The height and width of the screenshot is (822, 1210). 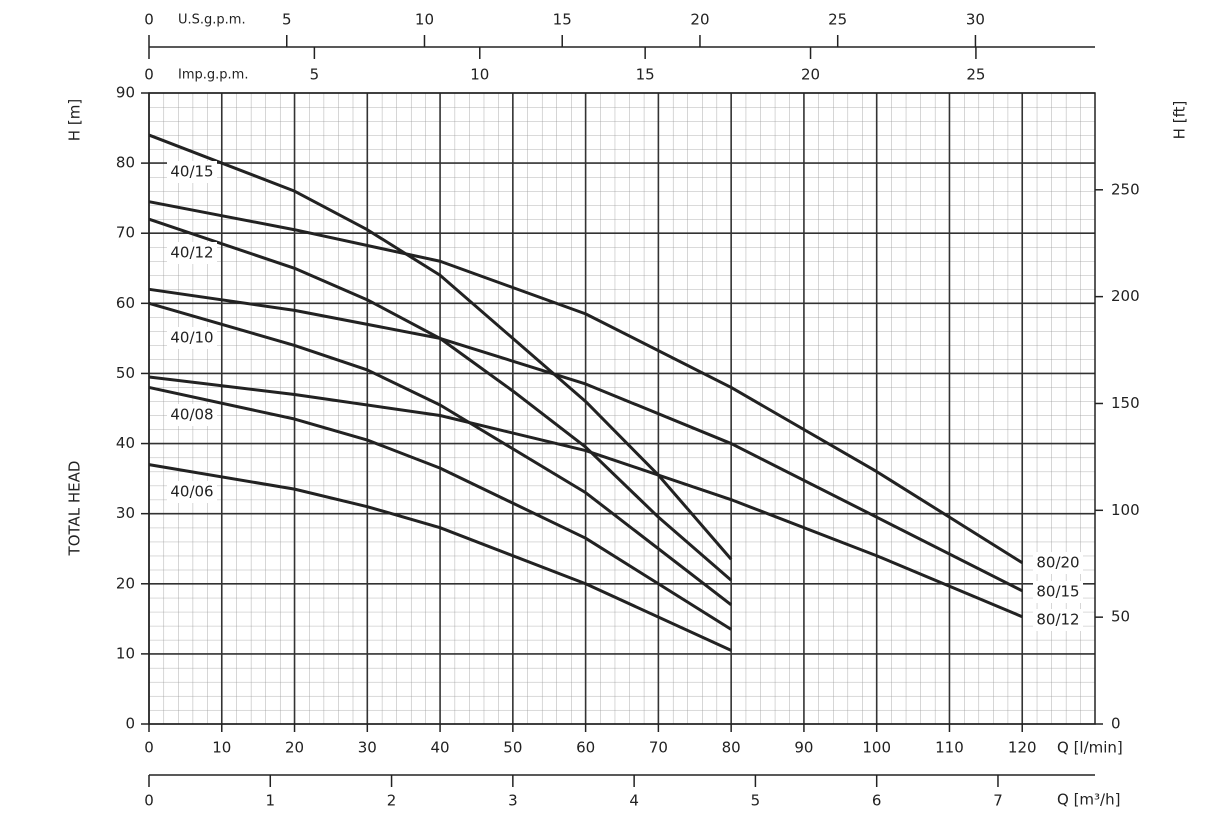 I want to click on y-tick-label: 50, so click(x=125, y=373).